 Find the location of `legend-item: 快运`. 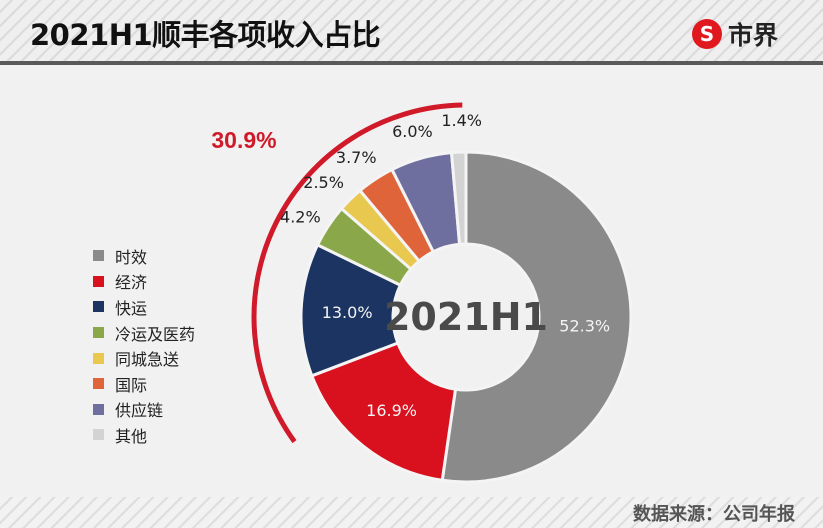

legend-item: 快运 is located at coordinates (144, 307).